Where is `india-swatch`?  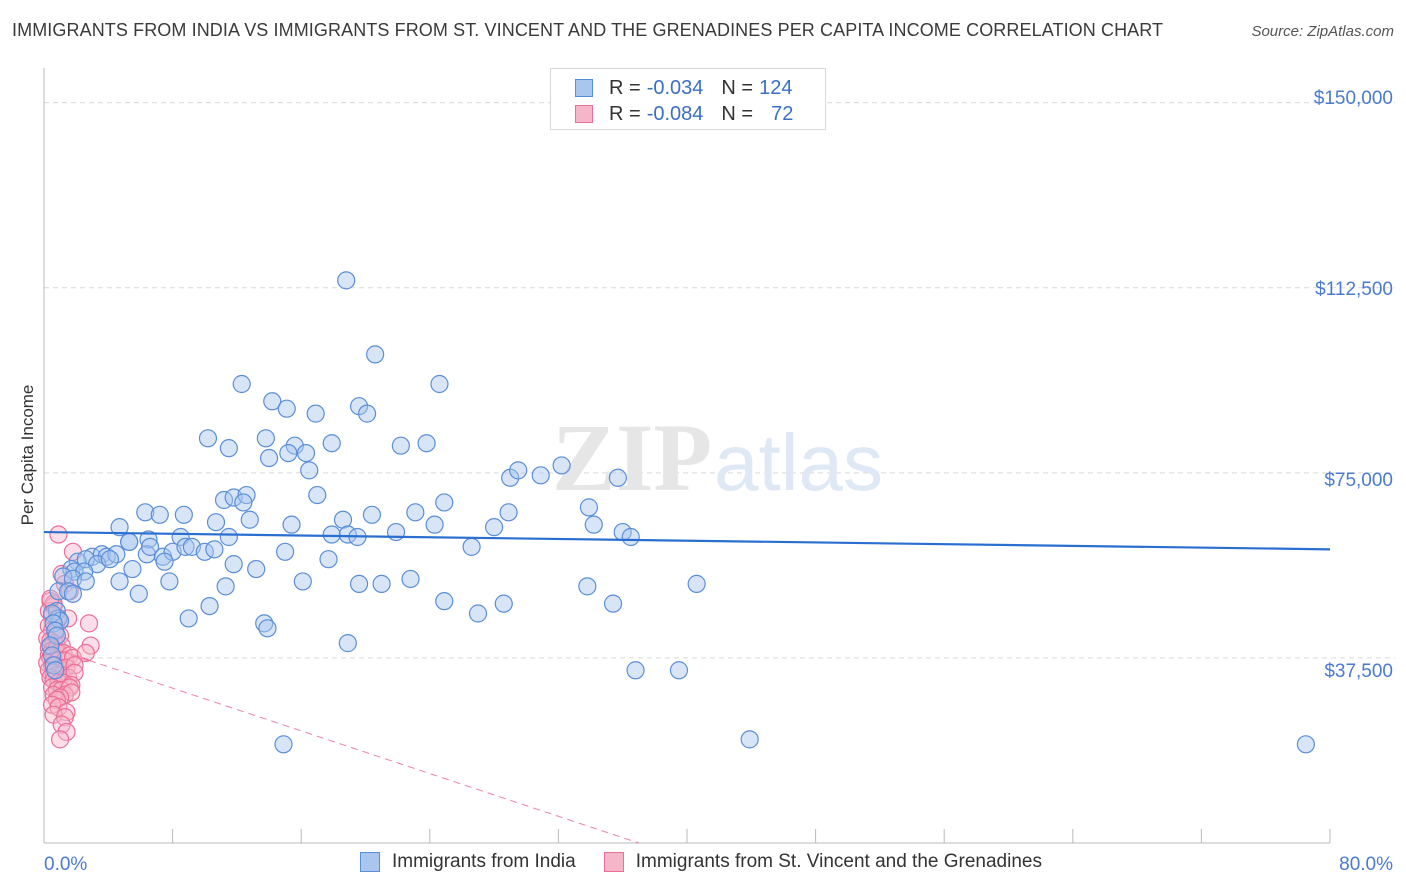
india-swatch is located at coordinates (584, 88).